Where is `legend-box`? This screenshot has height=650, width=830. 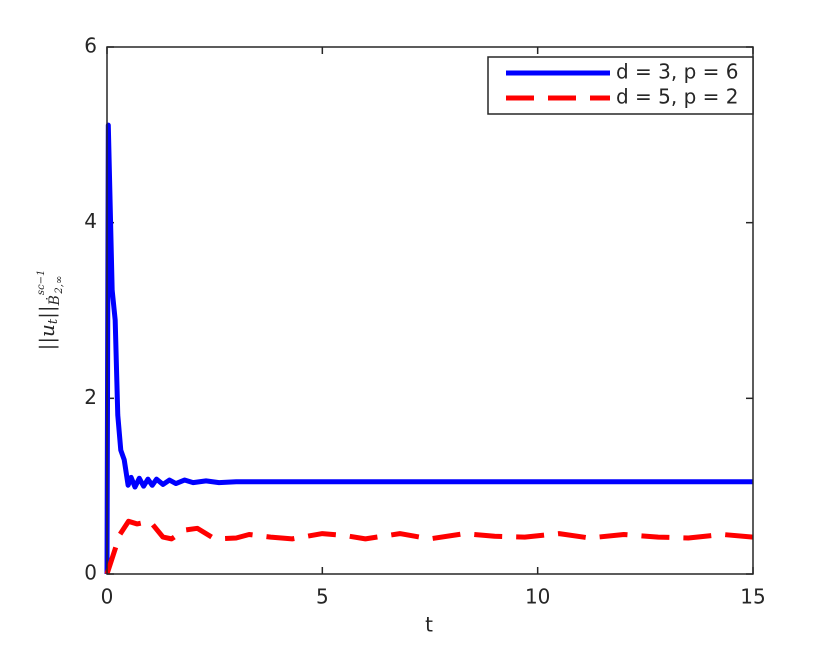
legend-box is located at coordinates (620, 85).